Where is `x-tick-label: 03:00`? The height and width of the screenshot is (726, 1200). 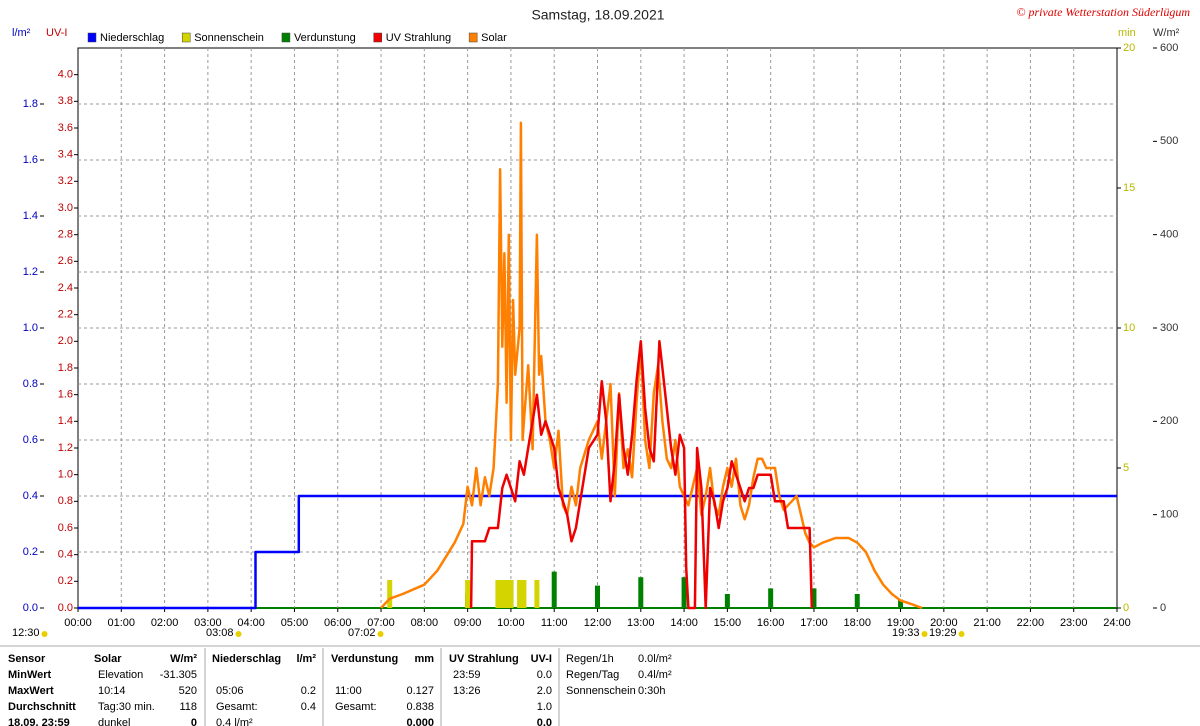 x-tick-label: 03:00 is located at coordinates (208, 623).